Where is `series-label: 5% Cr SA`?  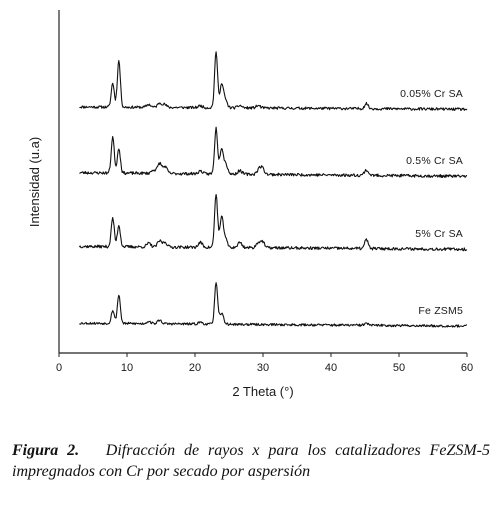 series-label: 5% Cr SA is located at coordinates (439, 234).